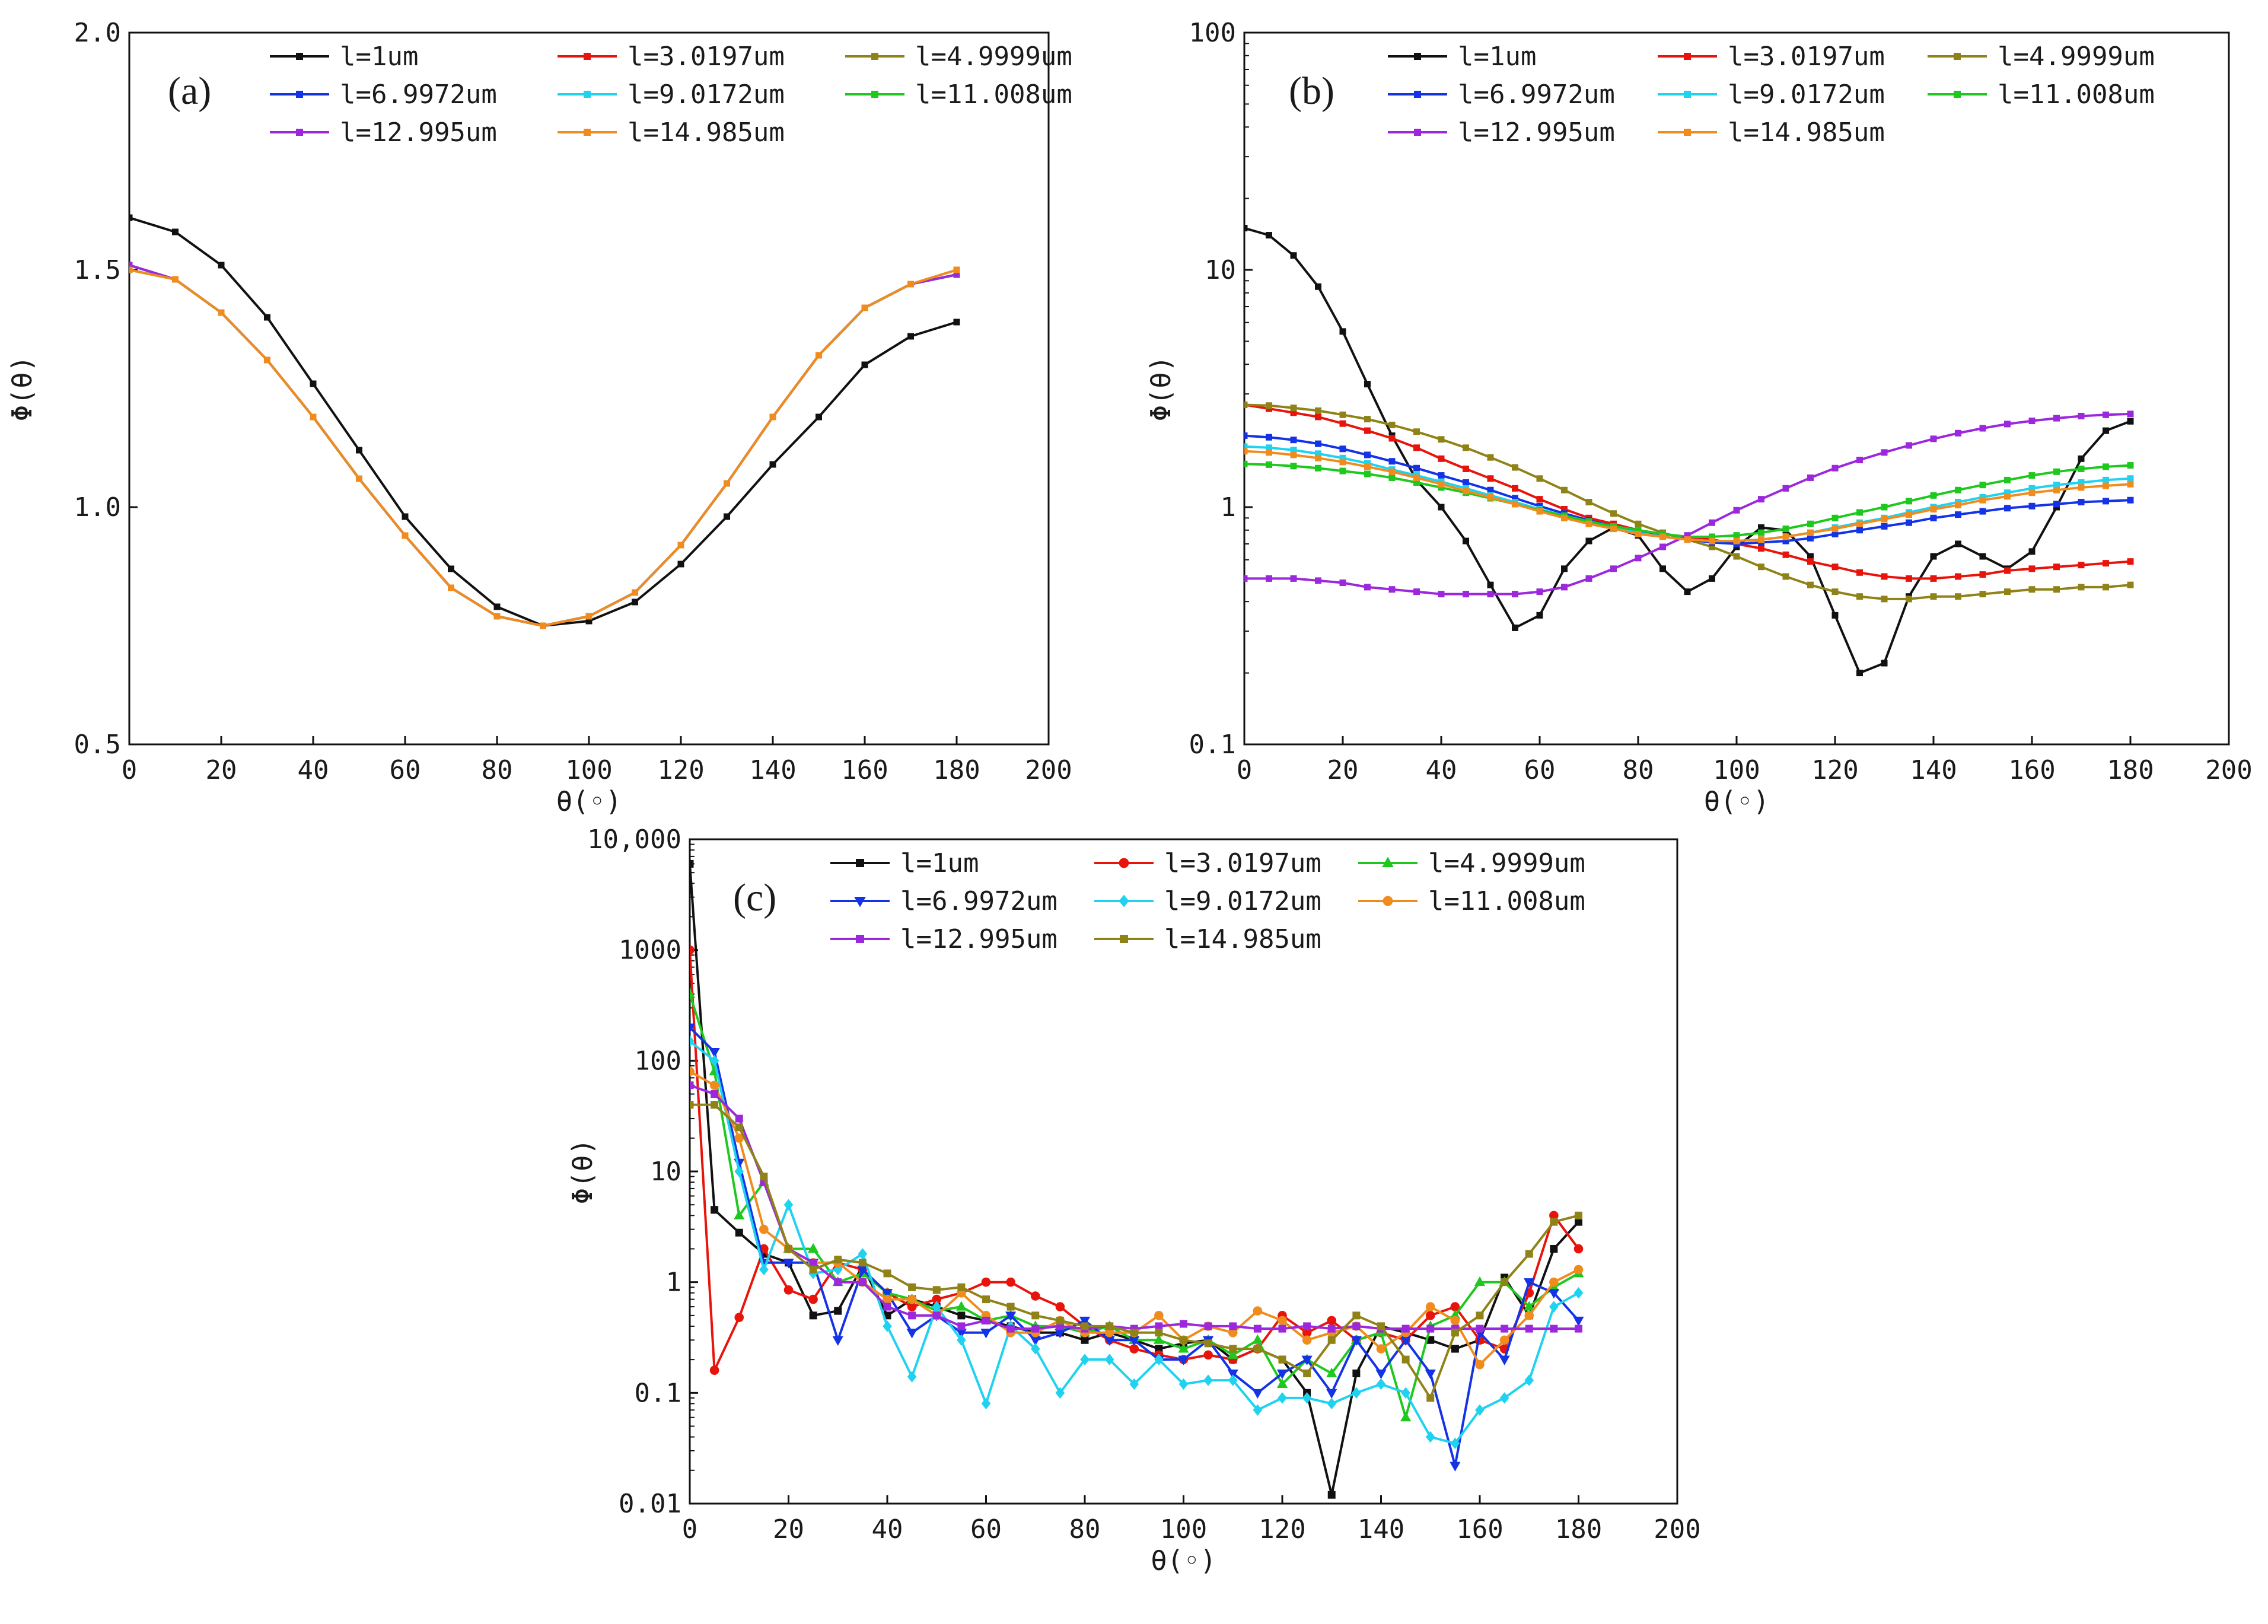 Image resolution: width=2268 pixels, height=1624 pixels. What do you see at coordinates (97, 270) in the screenshot?
I see `y-tick-label: 1.5` at bounding box center [97, 270].